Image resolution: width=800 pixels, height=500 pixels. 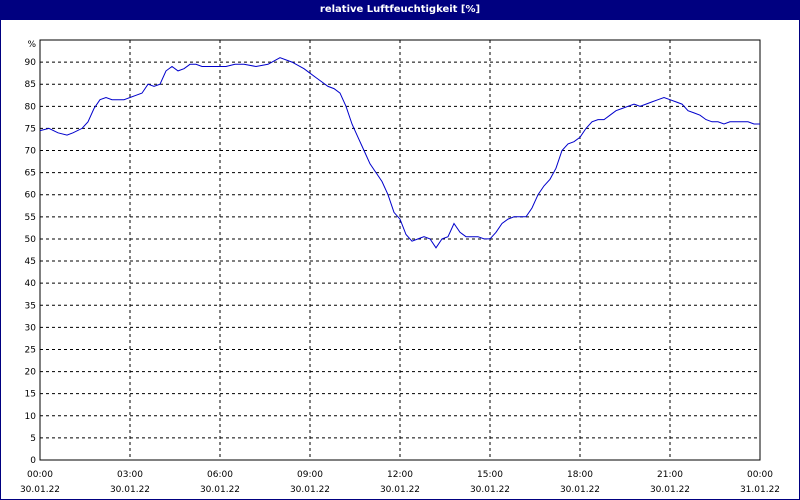 What do you see at coordinates (31, 240) in the screenshot?
I see `y-tick-label: 50` at bounding box center [31, 240].